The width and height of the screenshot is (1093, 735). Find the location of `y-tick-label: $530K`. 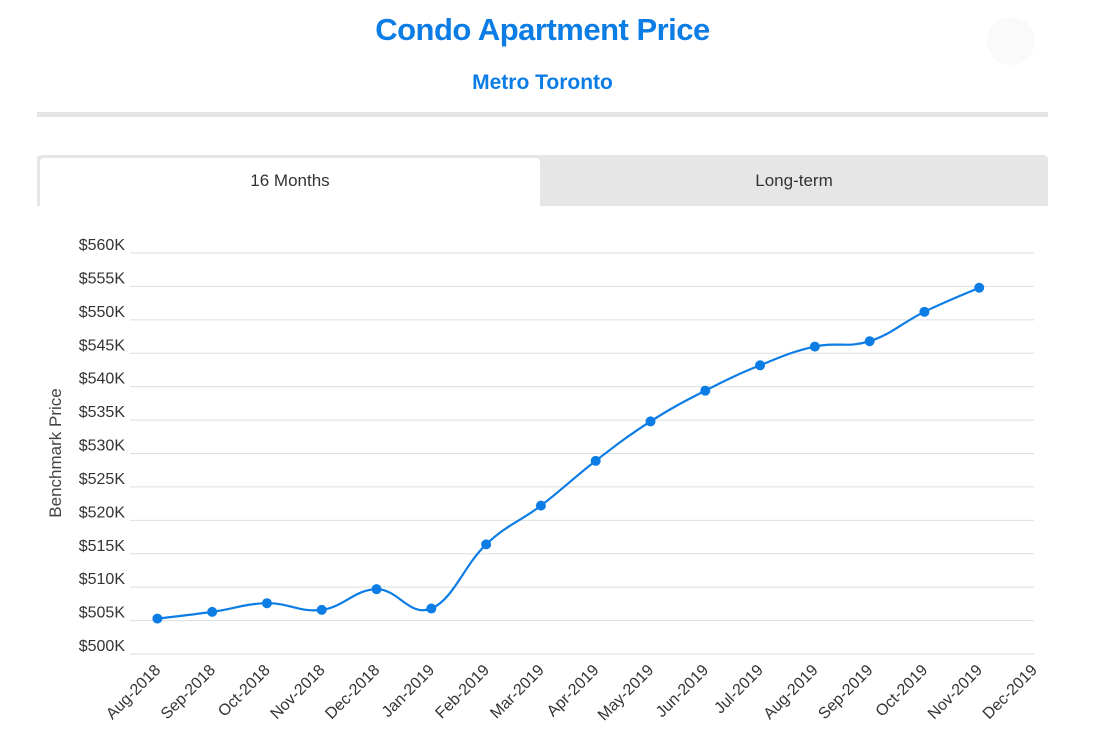

y-tick-label: $530K is located at coordinates (102, 446).